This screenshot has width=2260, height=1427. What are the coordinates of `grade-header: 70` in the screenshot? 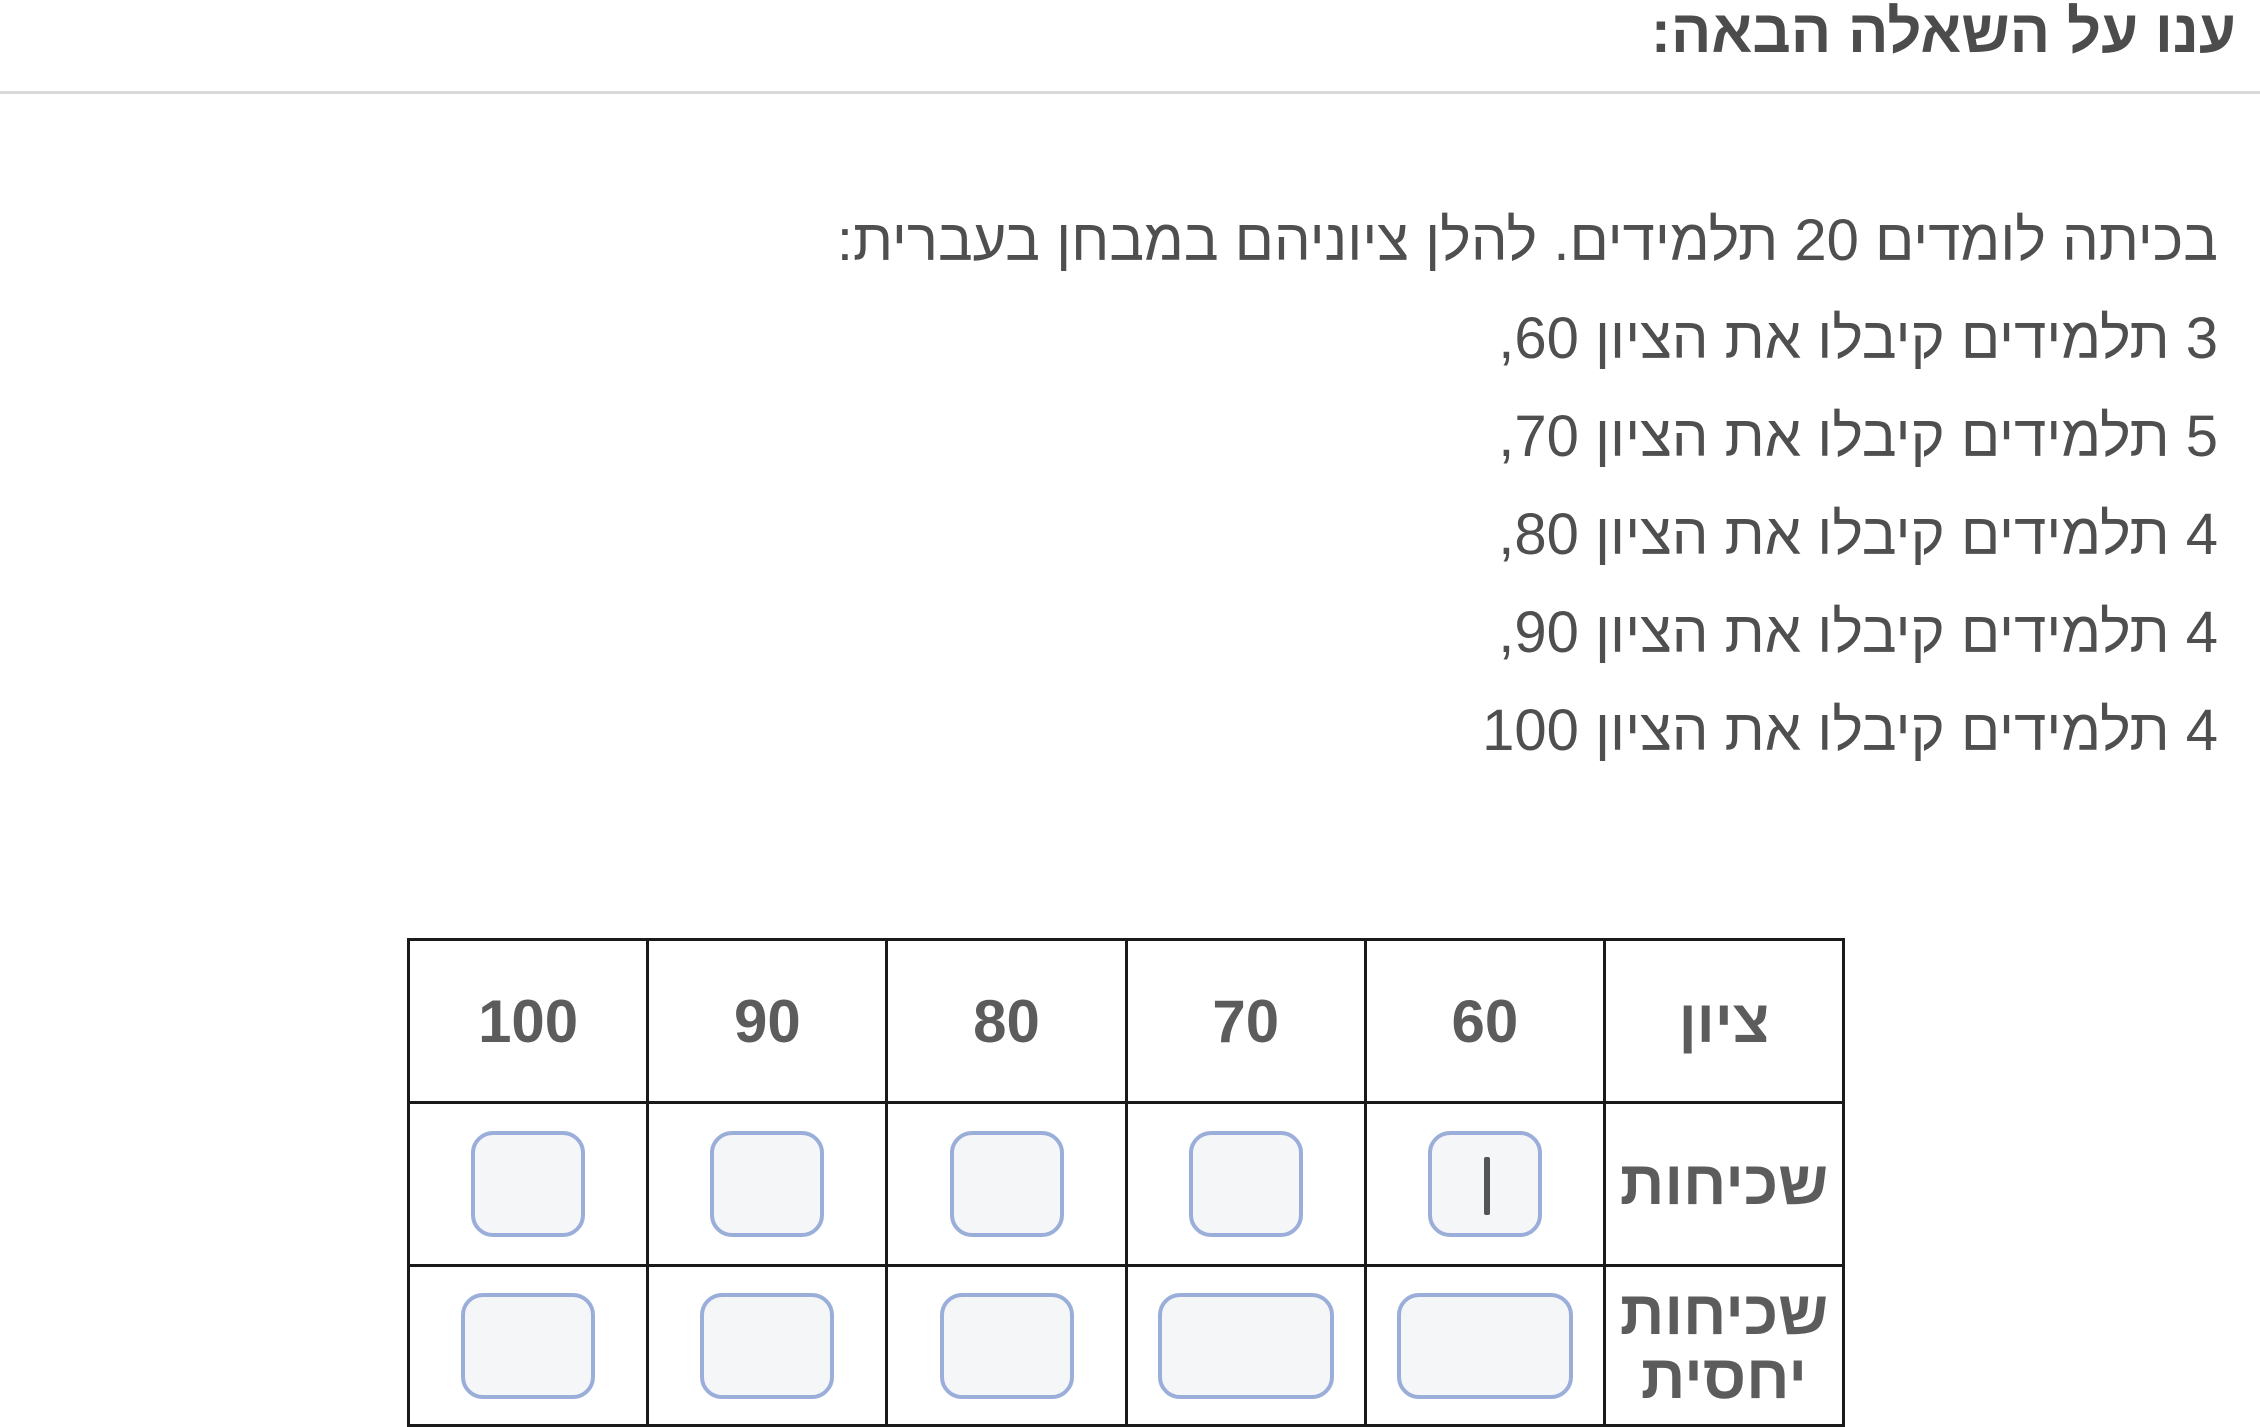 It's located at (1245, 1021).